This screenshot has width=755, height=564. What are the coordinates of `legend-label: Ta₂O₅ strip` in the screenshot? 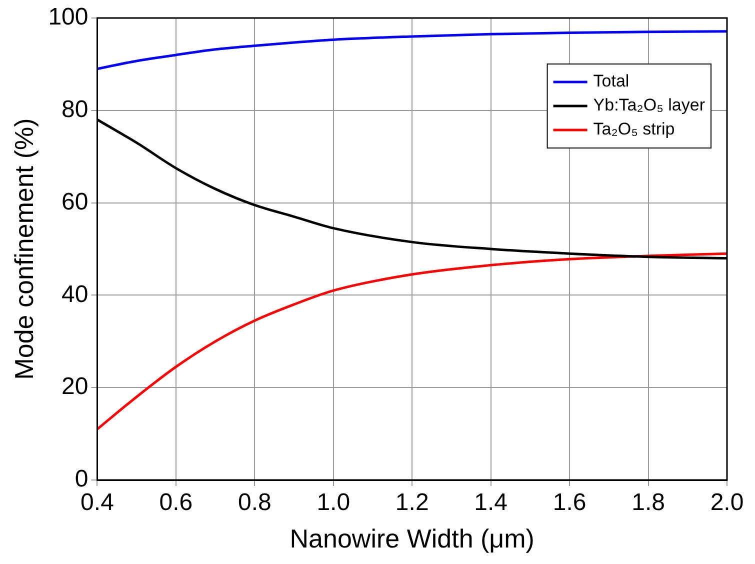 It's located at (634, 129).